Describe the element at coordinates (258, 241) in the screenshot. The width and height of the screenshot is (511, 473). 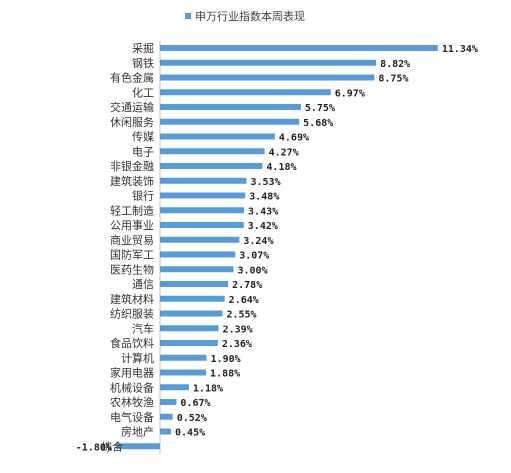
I see `data-label: 3.24%` at that location.